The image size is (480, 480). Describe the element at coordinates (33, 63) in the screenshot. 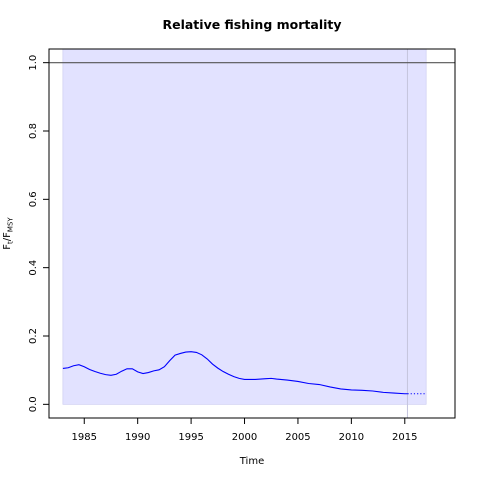

I see `y-tick-label: 1.0` at that location.